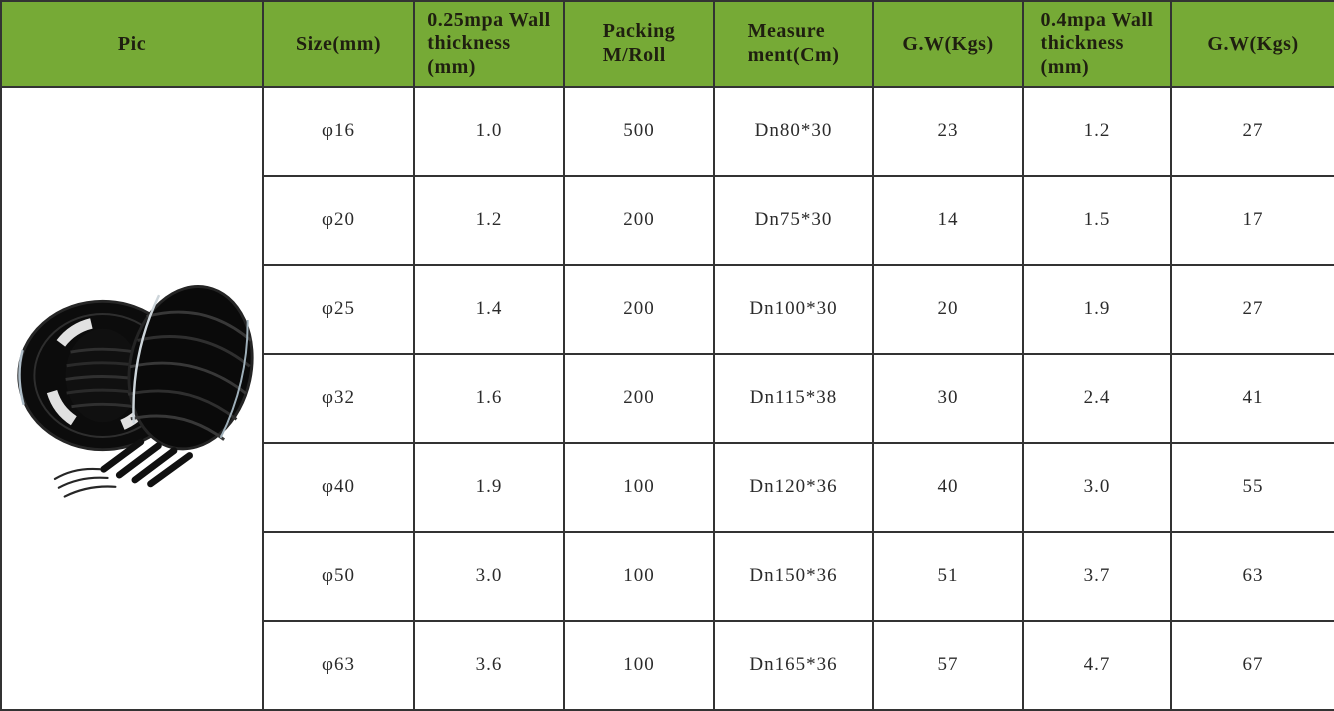  Describe the element at coordinates (1097, 576) in the screenshot. I see `cell-wall-04: 3.7` at that location.